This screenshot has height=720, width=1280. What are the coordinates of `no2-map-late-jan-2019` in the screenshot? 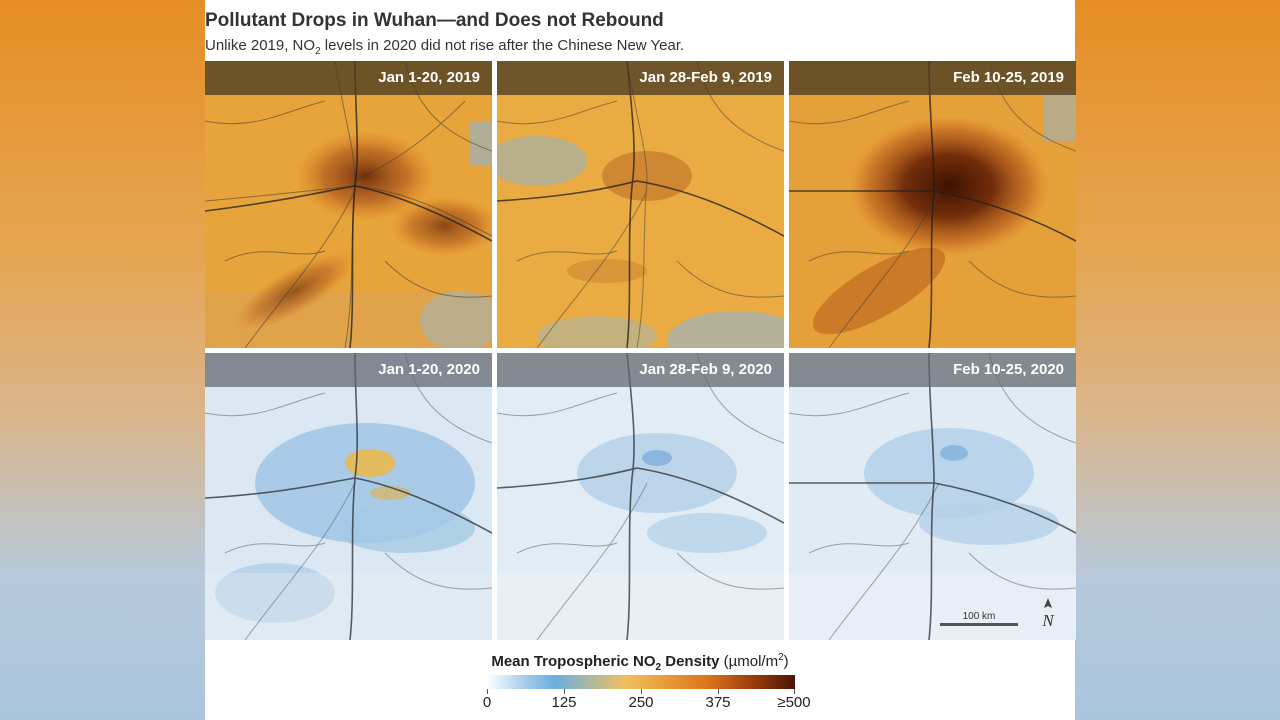 It's located at (640, 204).